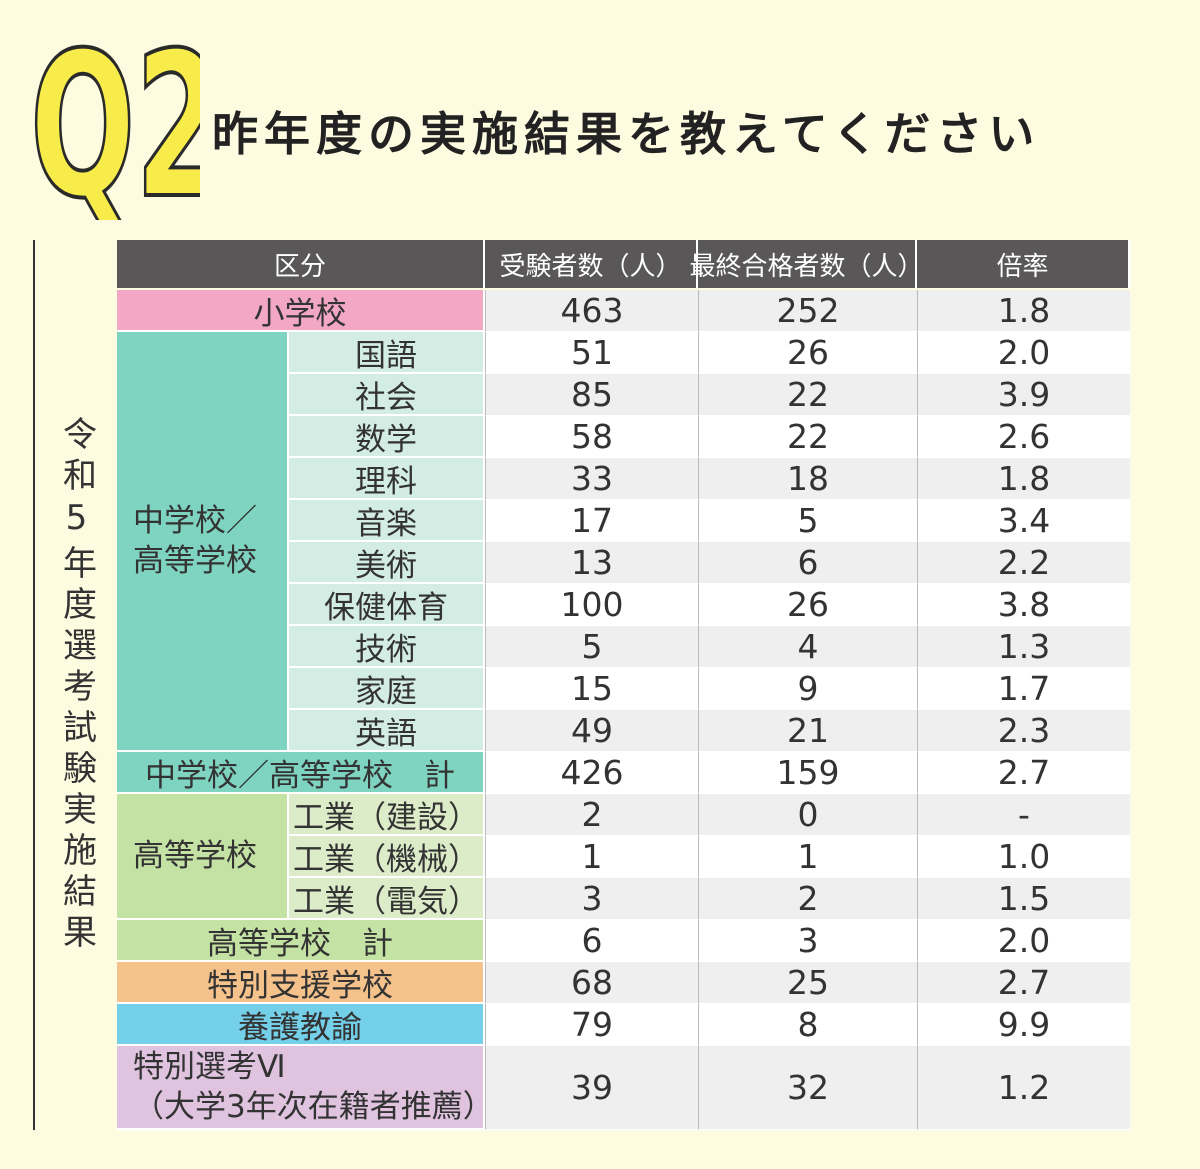  What do you see at coordinates (1023, 857) in the screenshot?
I see `value-cell: 1.0` at bounding box center [1023, 857].